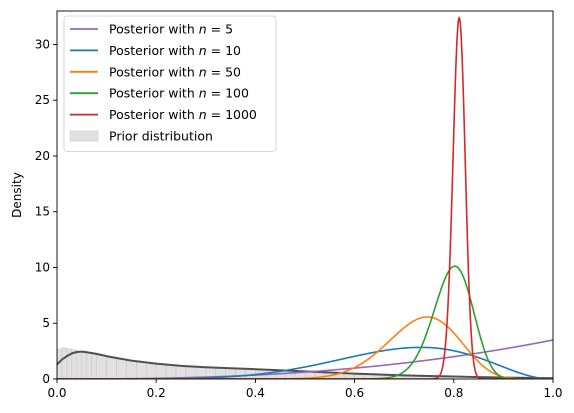  I want to click on y-tick-label: 25, so click(42, 100).